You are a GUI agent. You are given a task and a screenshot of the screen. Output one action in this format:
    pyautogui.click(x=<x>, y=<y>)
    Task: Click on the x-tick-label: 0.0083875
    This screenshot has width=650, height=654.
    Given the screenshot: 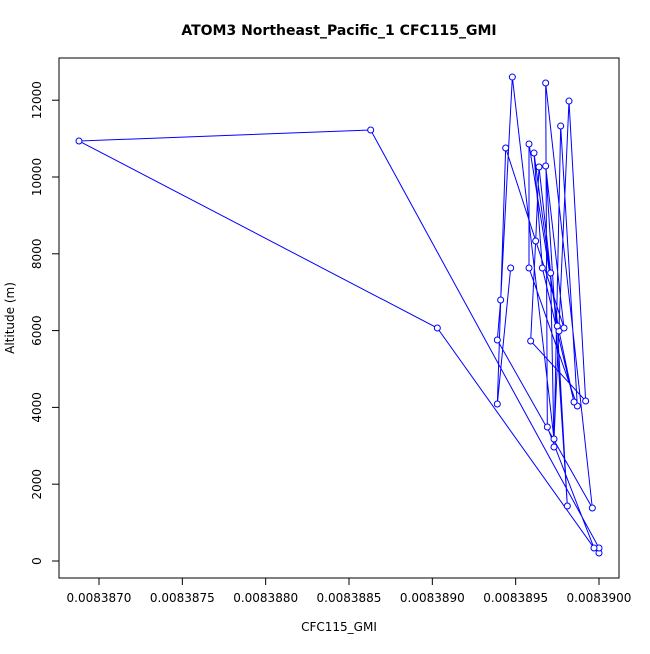 What is the action you would take?
    pyautogui.click(x=182, y=598)
    